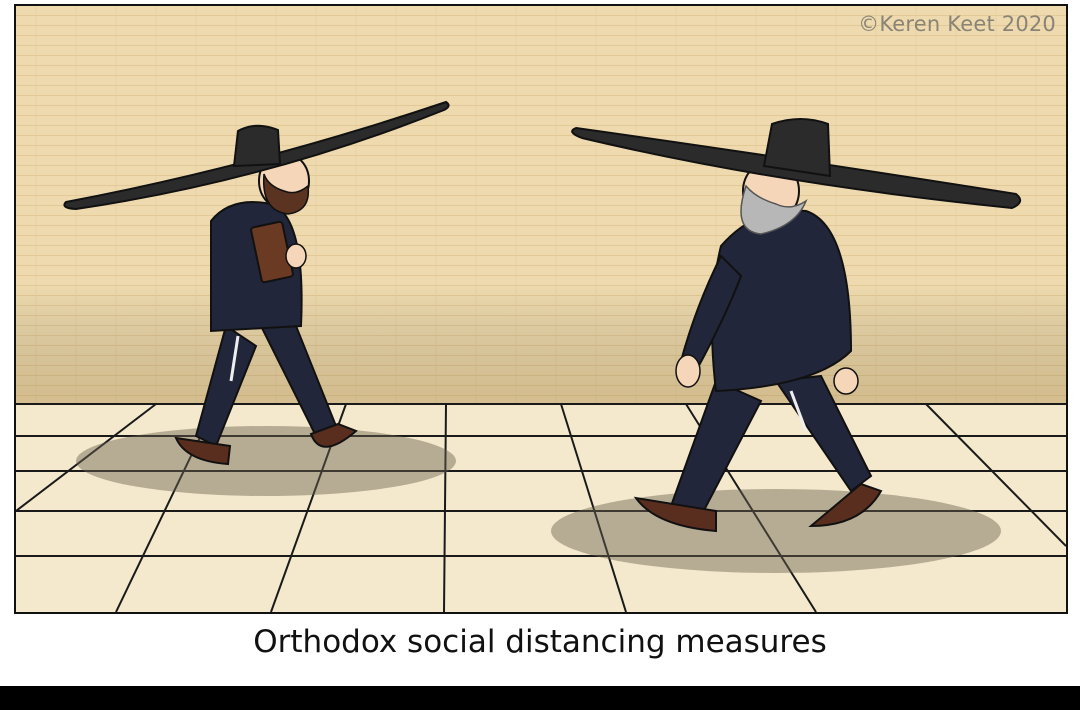 This screenshot has width=1080, height=710. What do you see at coordinates (540, 642) in the screenshot?
I see `comic-caption: Orthodox social distancing measures` at bounding box center [540, 642].